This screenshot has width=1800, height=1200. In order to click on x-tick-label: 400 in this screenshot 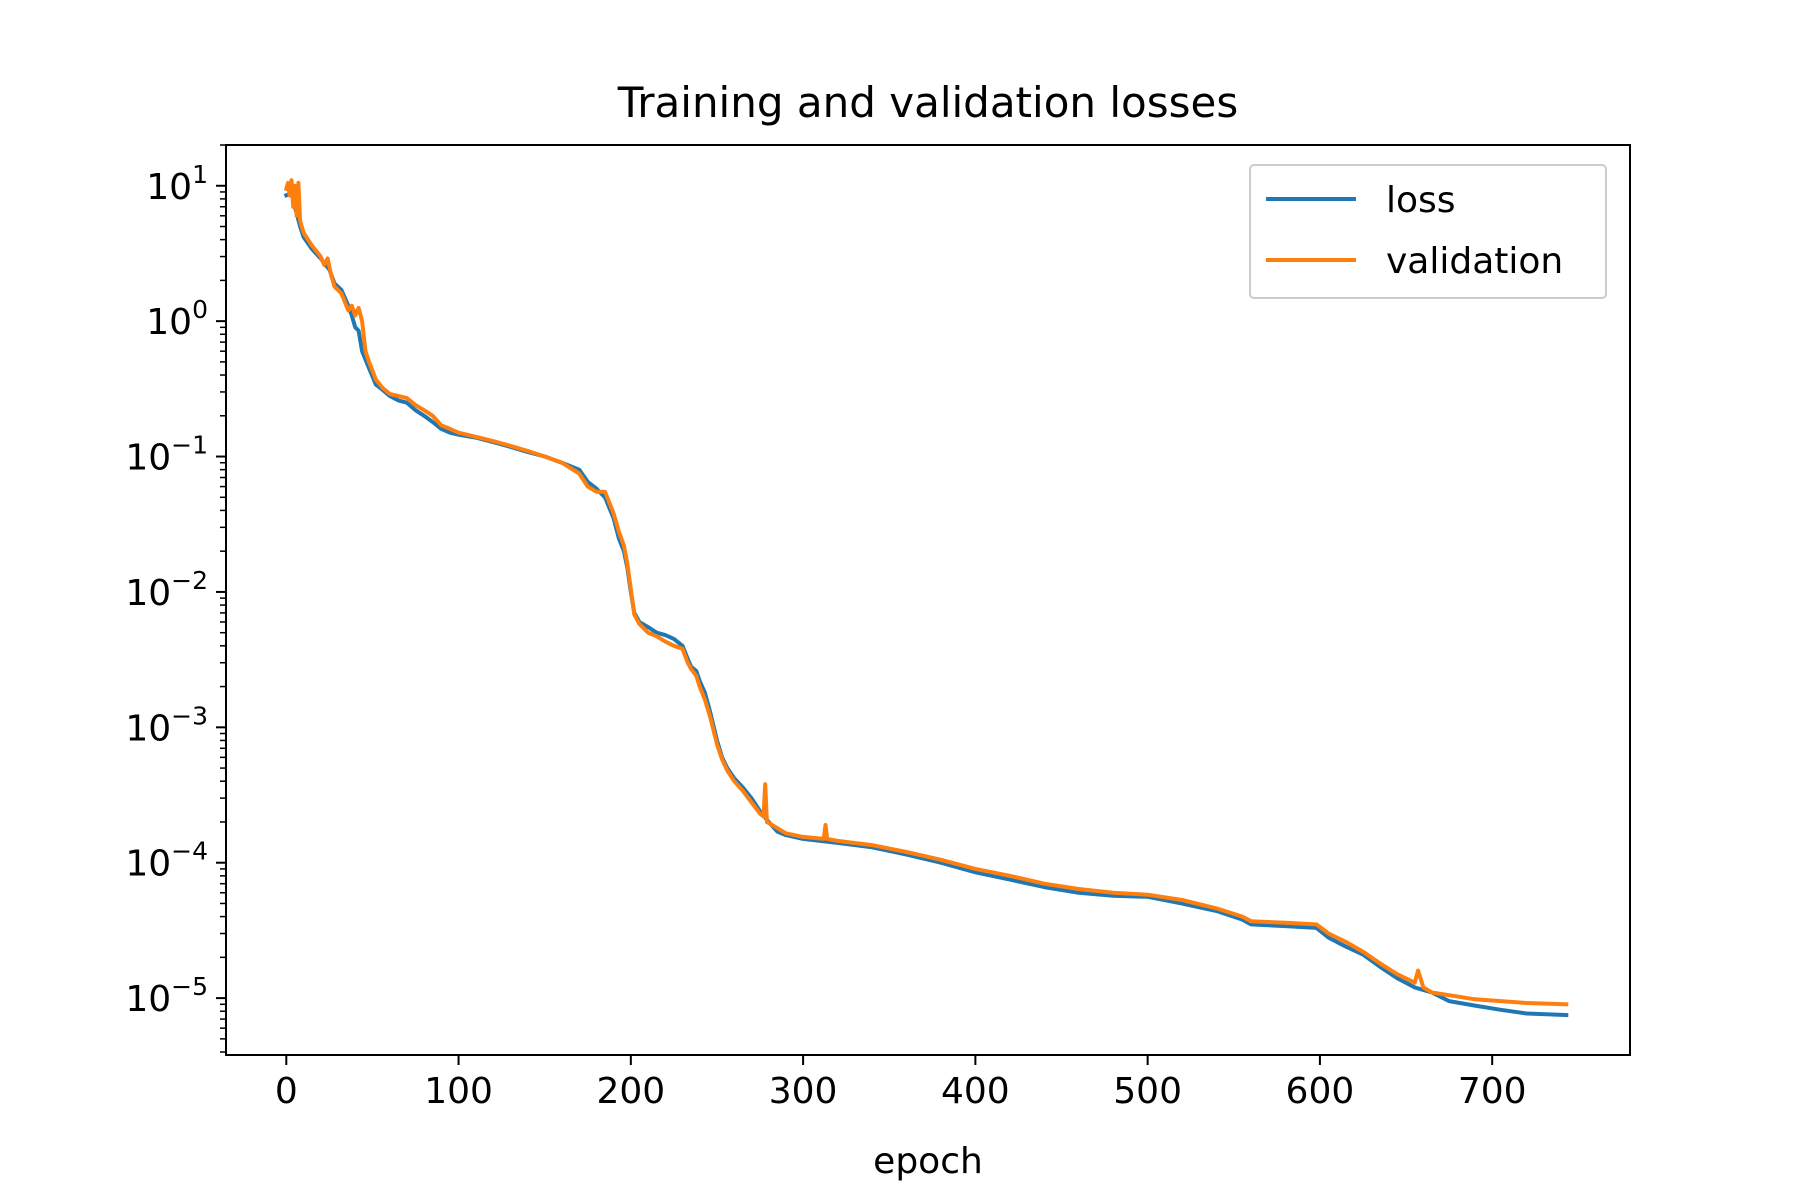, I will do `click(975, 1091)`.